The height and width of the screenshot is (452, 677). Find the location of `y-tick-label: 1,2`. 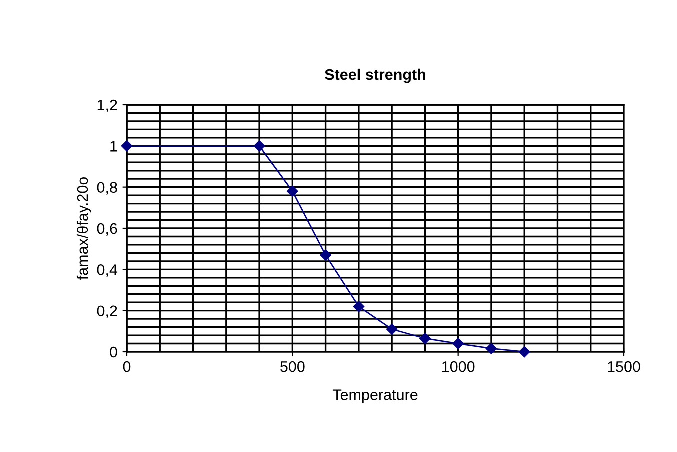

y-tick-label: 1,2 is located at coordinates (108, 106).